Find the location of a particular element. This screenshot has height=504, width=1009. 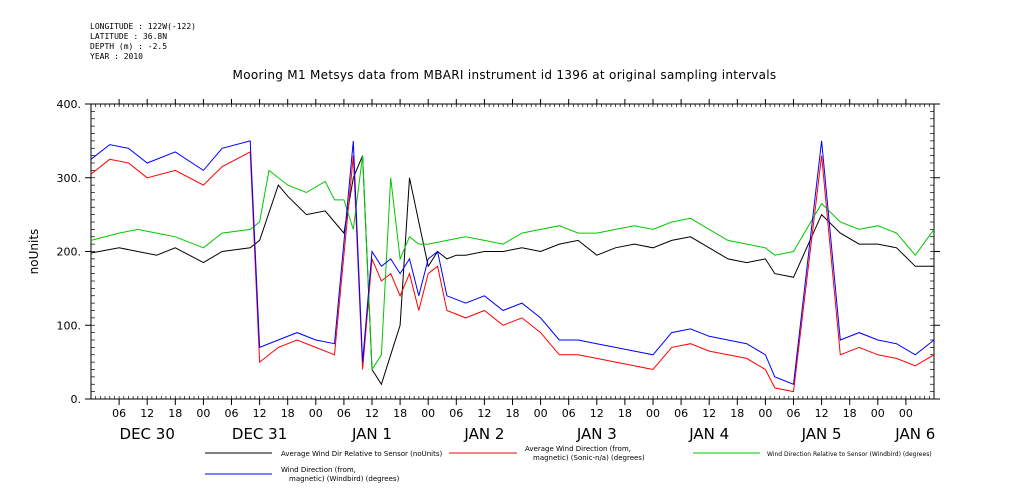

x-day-label: JAN 6 is located at coordinates (914, 434).